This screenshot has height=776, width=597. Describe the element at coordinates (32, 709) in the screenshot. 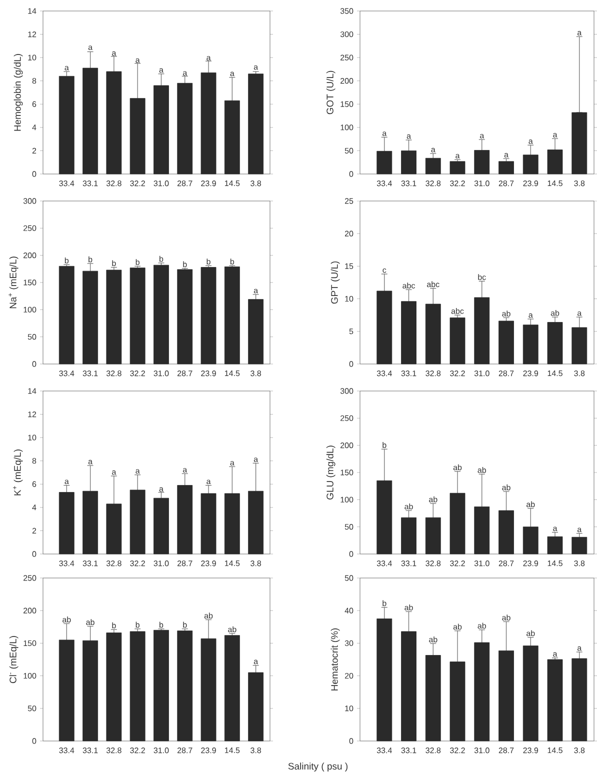

I see `y-tick-label: 50` at that location.